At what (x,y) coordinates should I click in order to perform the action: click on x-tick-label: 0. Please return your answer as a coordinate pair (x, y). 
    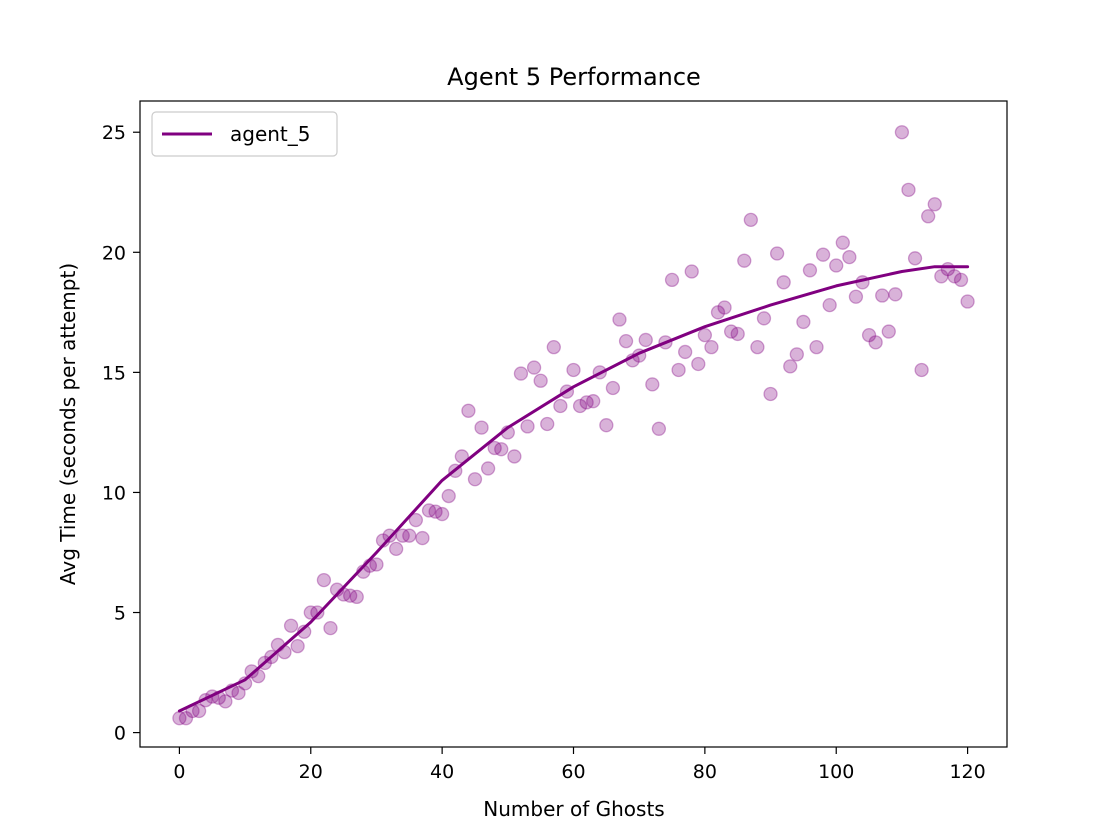
    Looking at the image, I should click on (179, 772).